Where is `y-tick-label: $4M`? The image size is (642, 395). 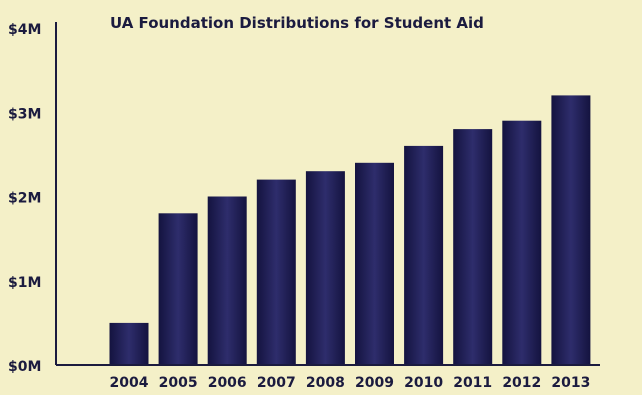 y-tick-label: $4M is located at coordinates (24, 30).